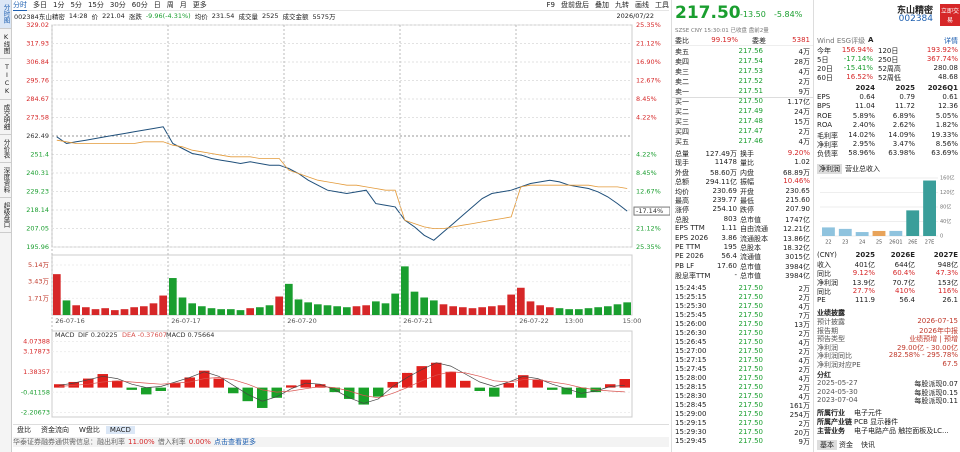 The image size is (960, 452). What do you see at coordinates (170, 5) in the screenshot?
I see `toolbar-button: 周` at bounding box center [170, 5].